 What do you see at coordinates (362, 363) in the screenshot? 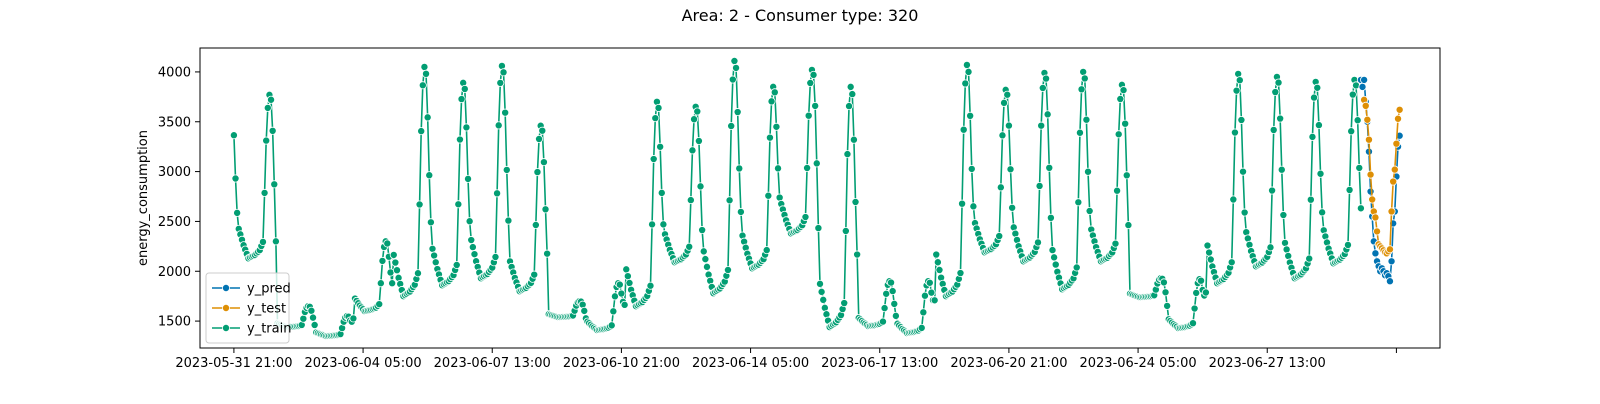
I see `x-tick-label-1: 2023-06-04 05:00` at bounding box center [362, 363].